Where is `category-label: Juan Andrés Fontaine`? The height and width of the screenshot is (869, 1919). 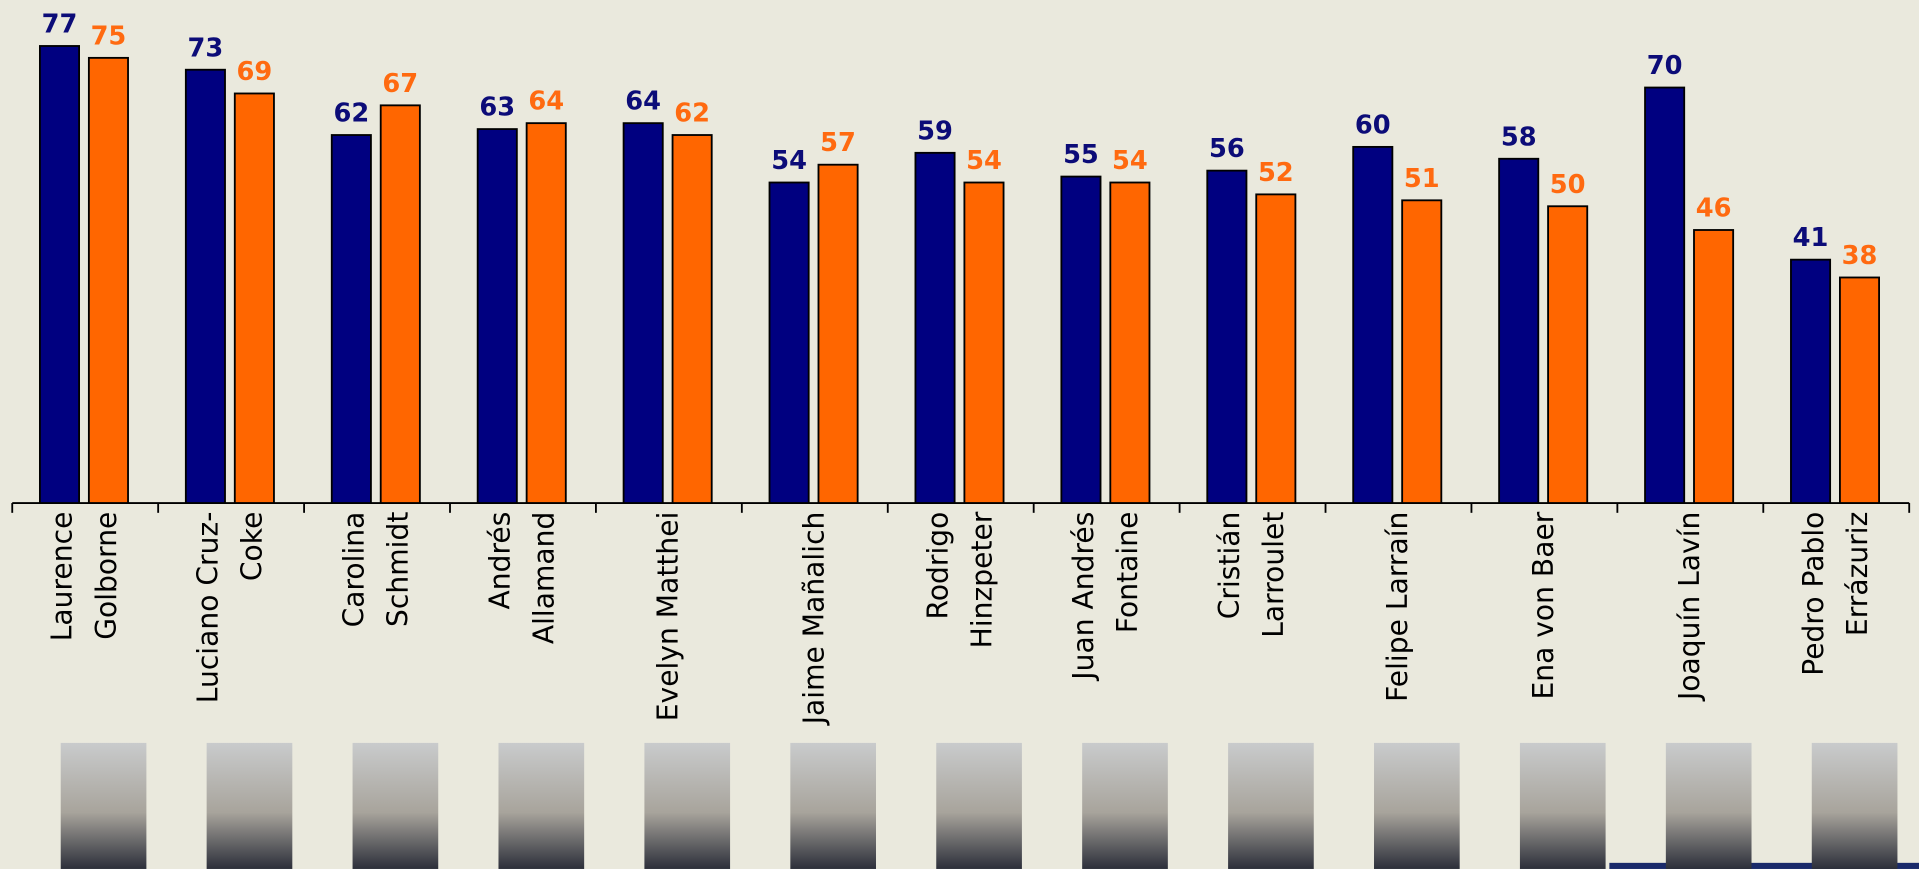 category-label: Juan Andrés Fontaine is located at coordinates (1106, 595).